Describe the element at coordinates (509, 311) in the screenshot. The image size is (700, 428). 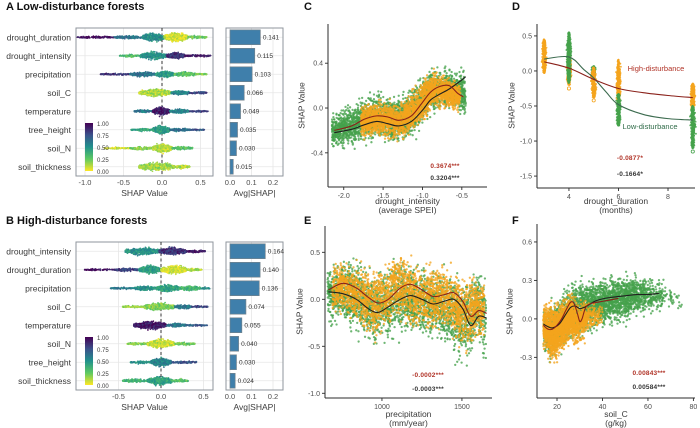
I see `panel-f-yaxis-label: SHAP Value` at that location.